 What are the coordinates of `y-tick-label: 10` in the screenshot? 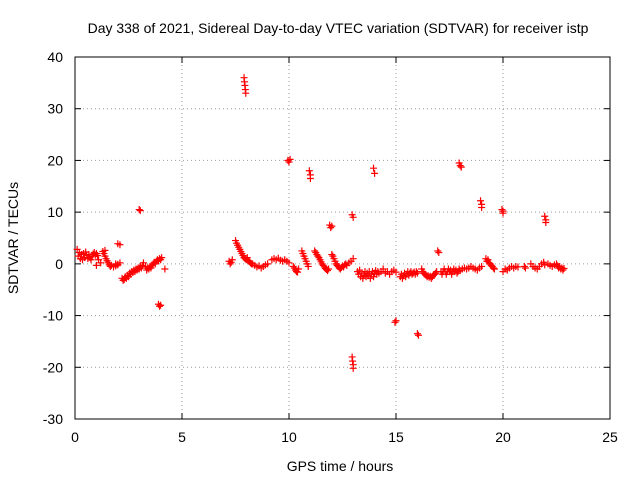 It's located at (55, 212).